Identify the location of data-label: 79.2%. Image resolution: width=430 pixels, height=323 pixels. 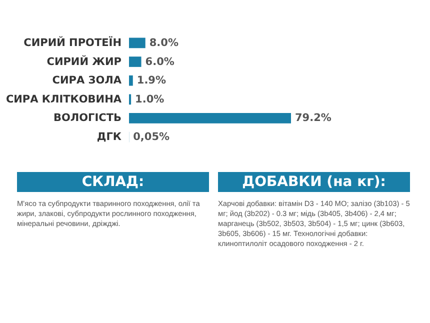
(313, 118).